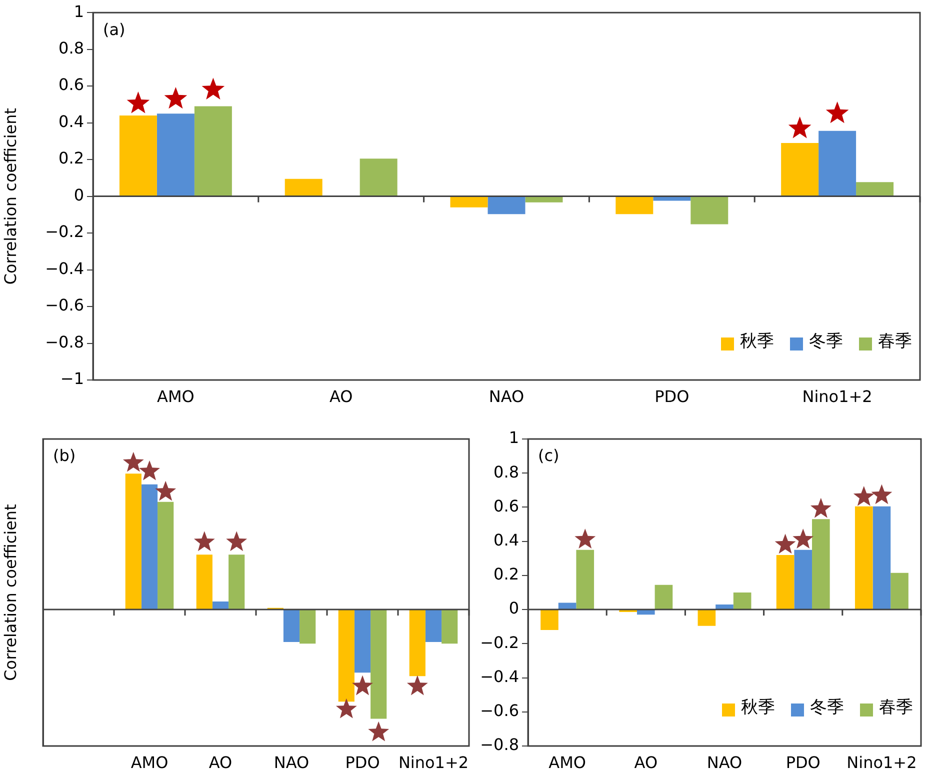  What do you see at coordinates (72, 378) in the screenshot?
I see `y-tick-label: −1` at bounding box center [72, 378].